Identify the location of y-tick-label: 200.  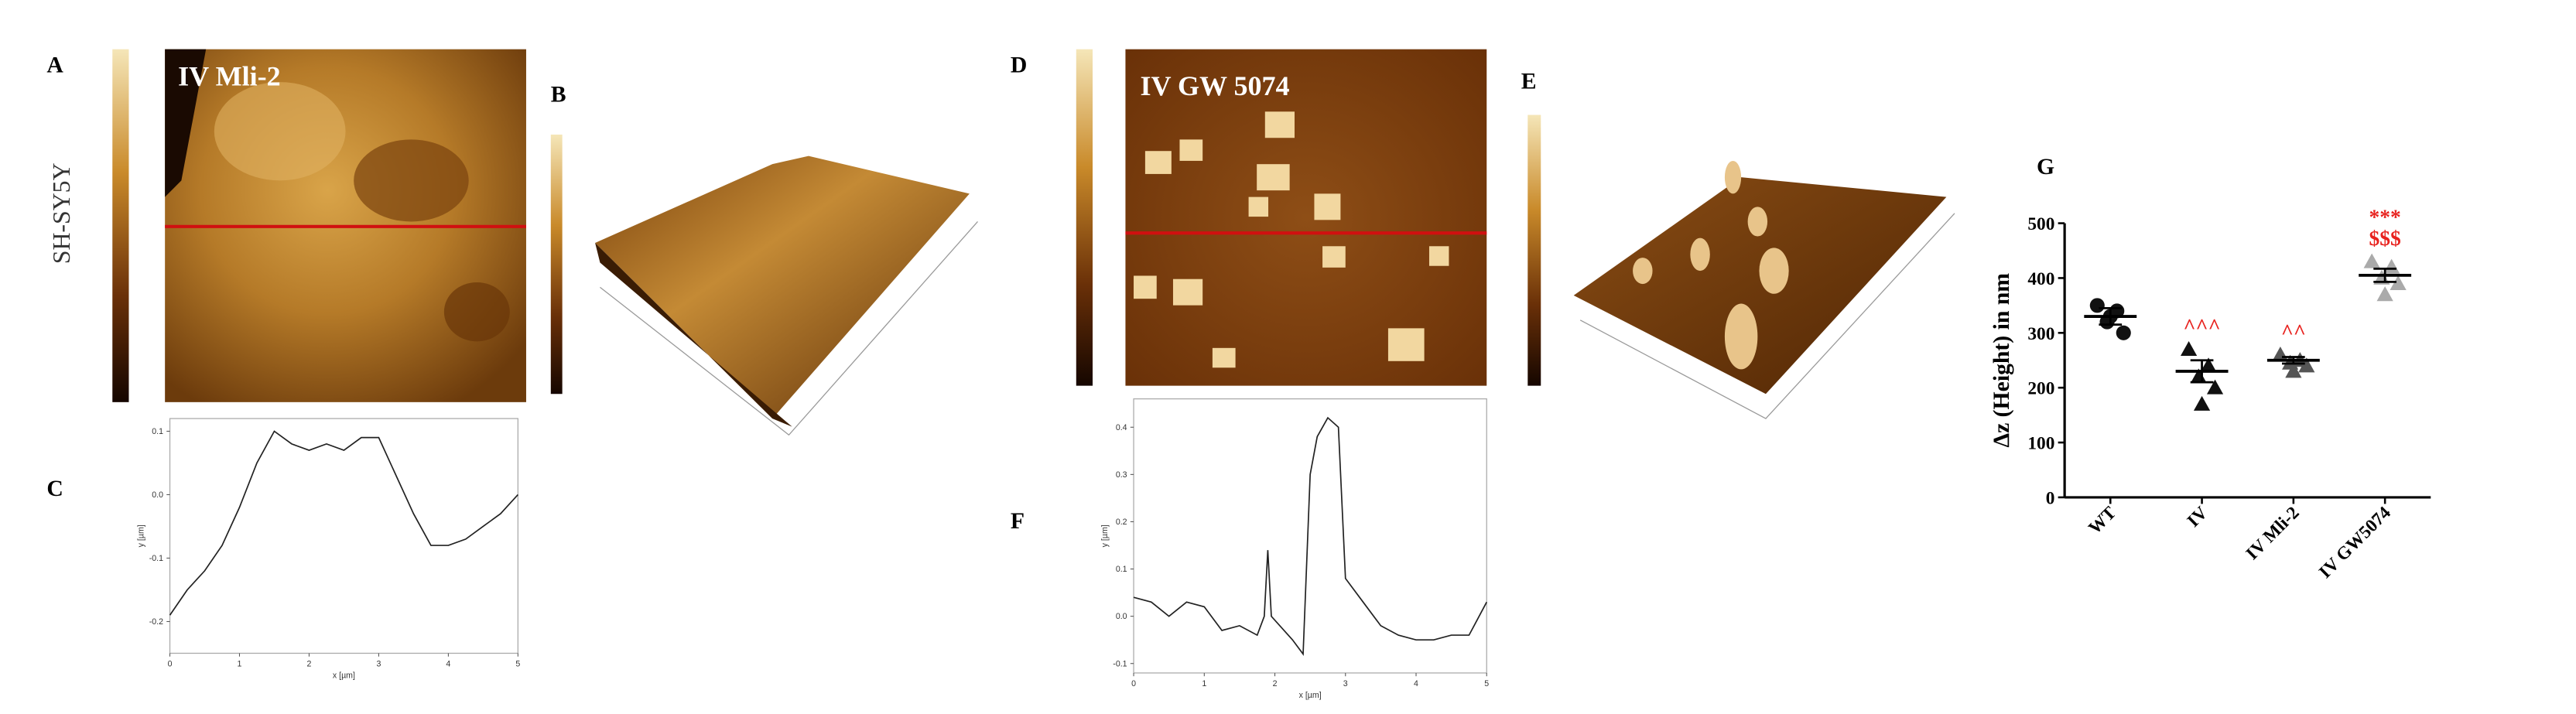
(2041, 389).